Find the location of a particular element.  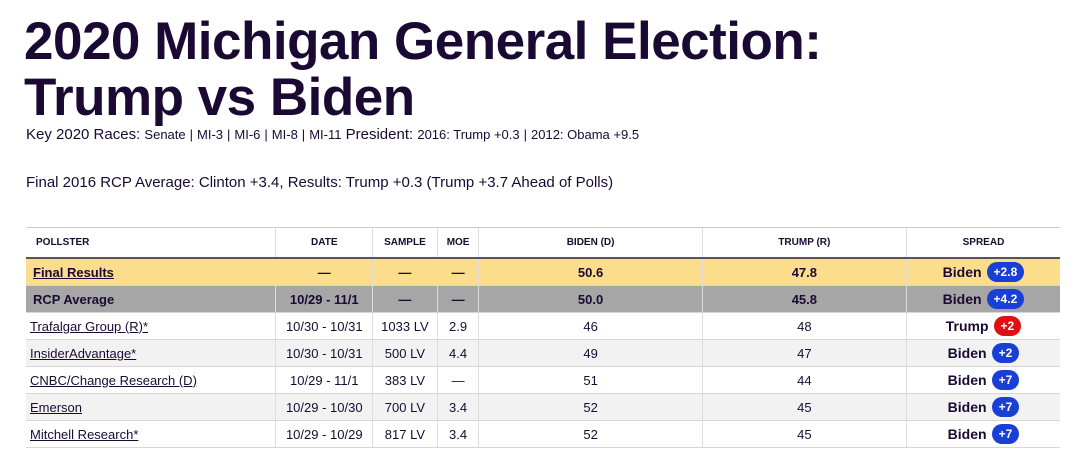

header-biden: BIDEN (D) is located at coordinates (590, 243).